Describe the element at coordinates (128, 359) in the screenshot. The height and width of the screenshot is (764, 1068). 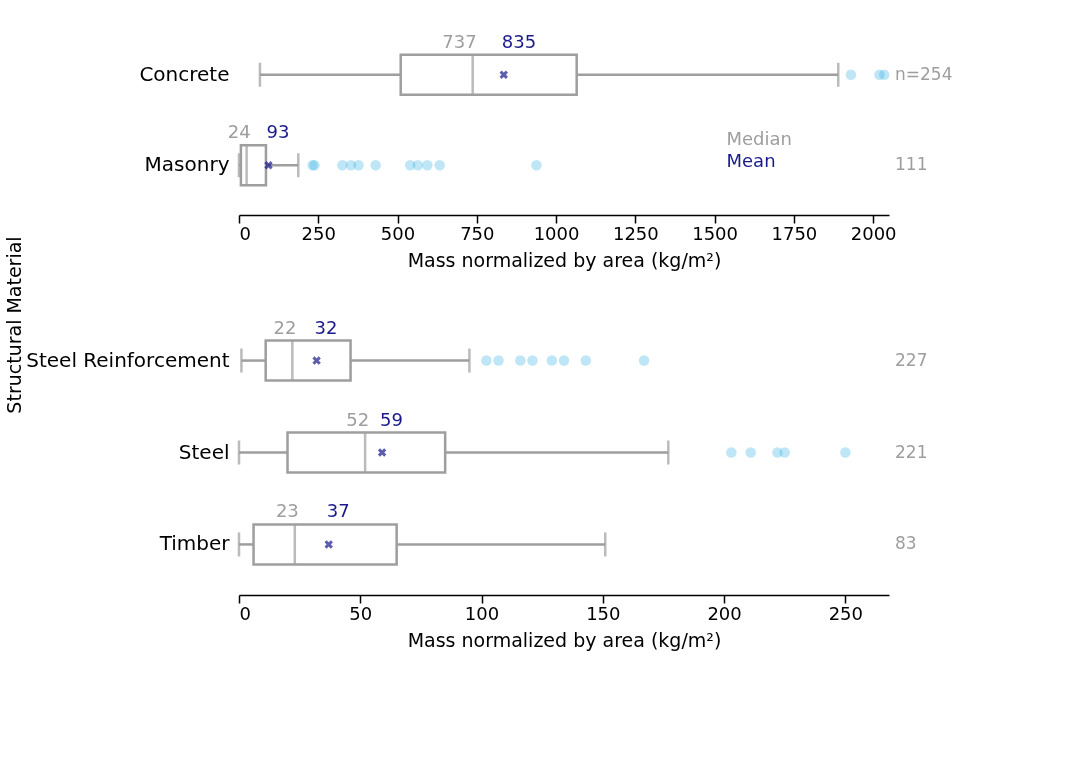
I see `y-tick-label: Steel Reinforcement` at that location.